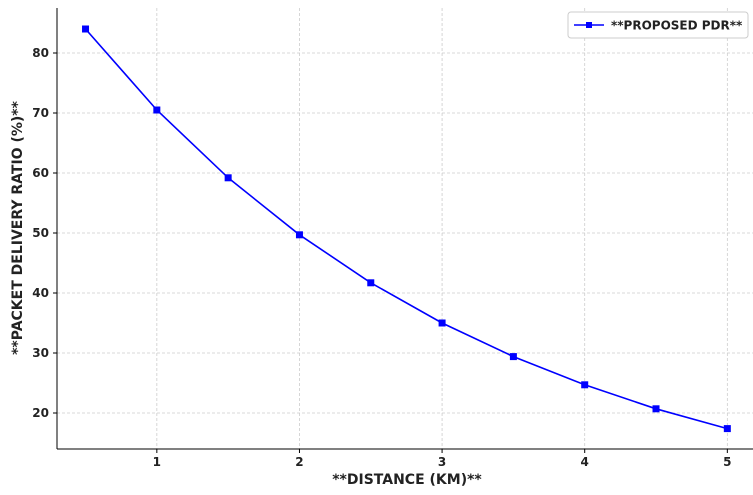 This screenshot has width=753, height=495. Describe the element at coordinates (40, 413) in the screenshot. I see `y-tick-label: 20` at that location.